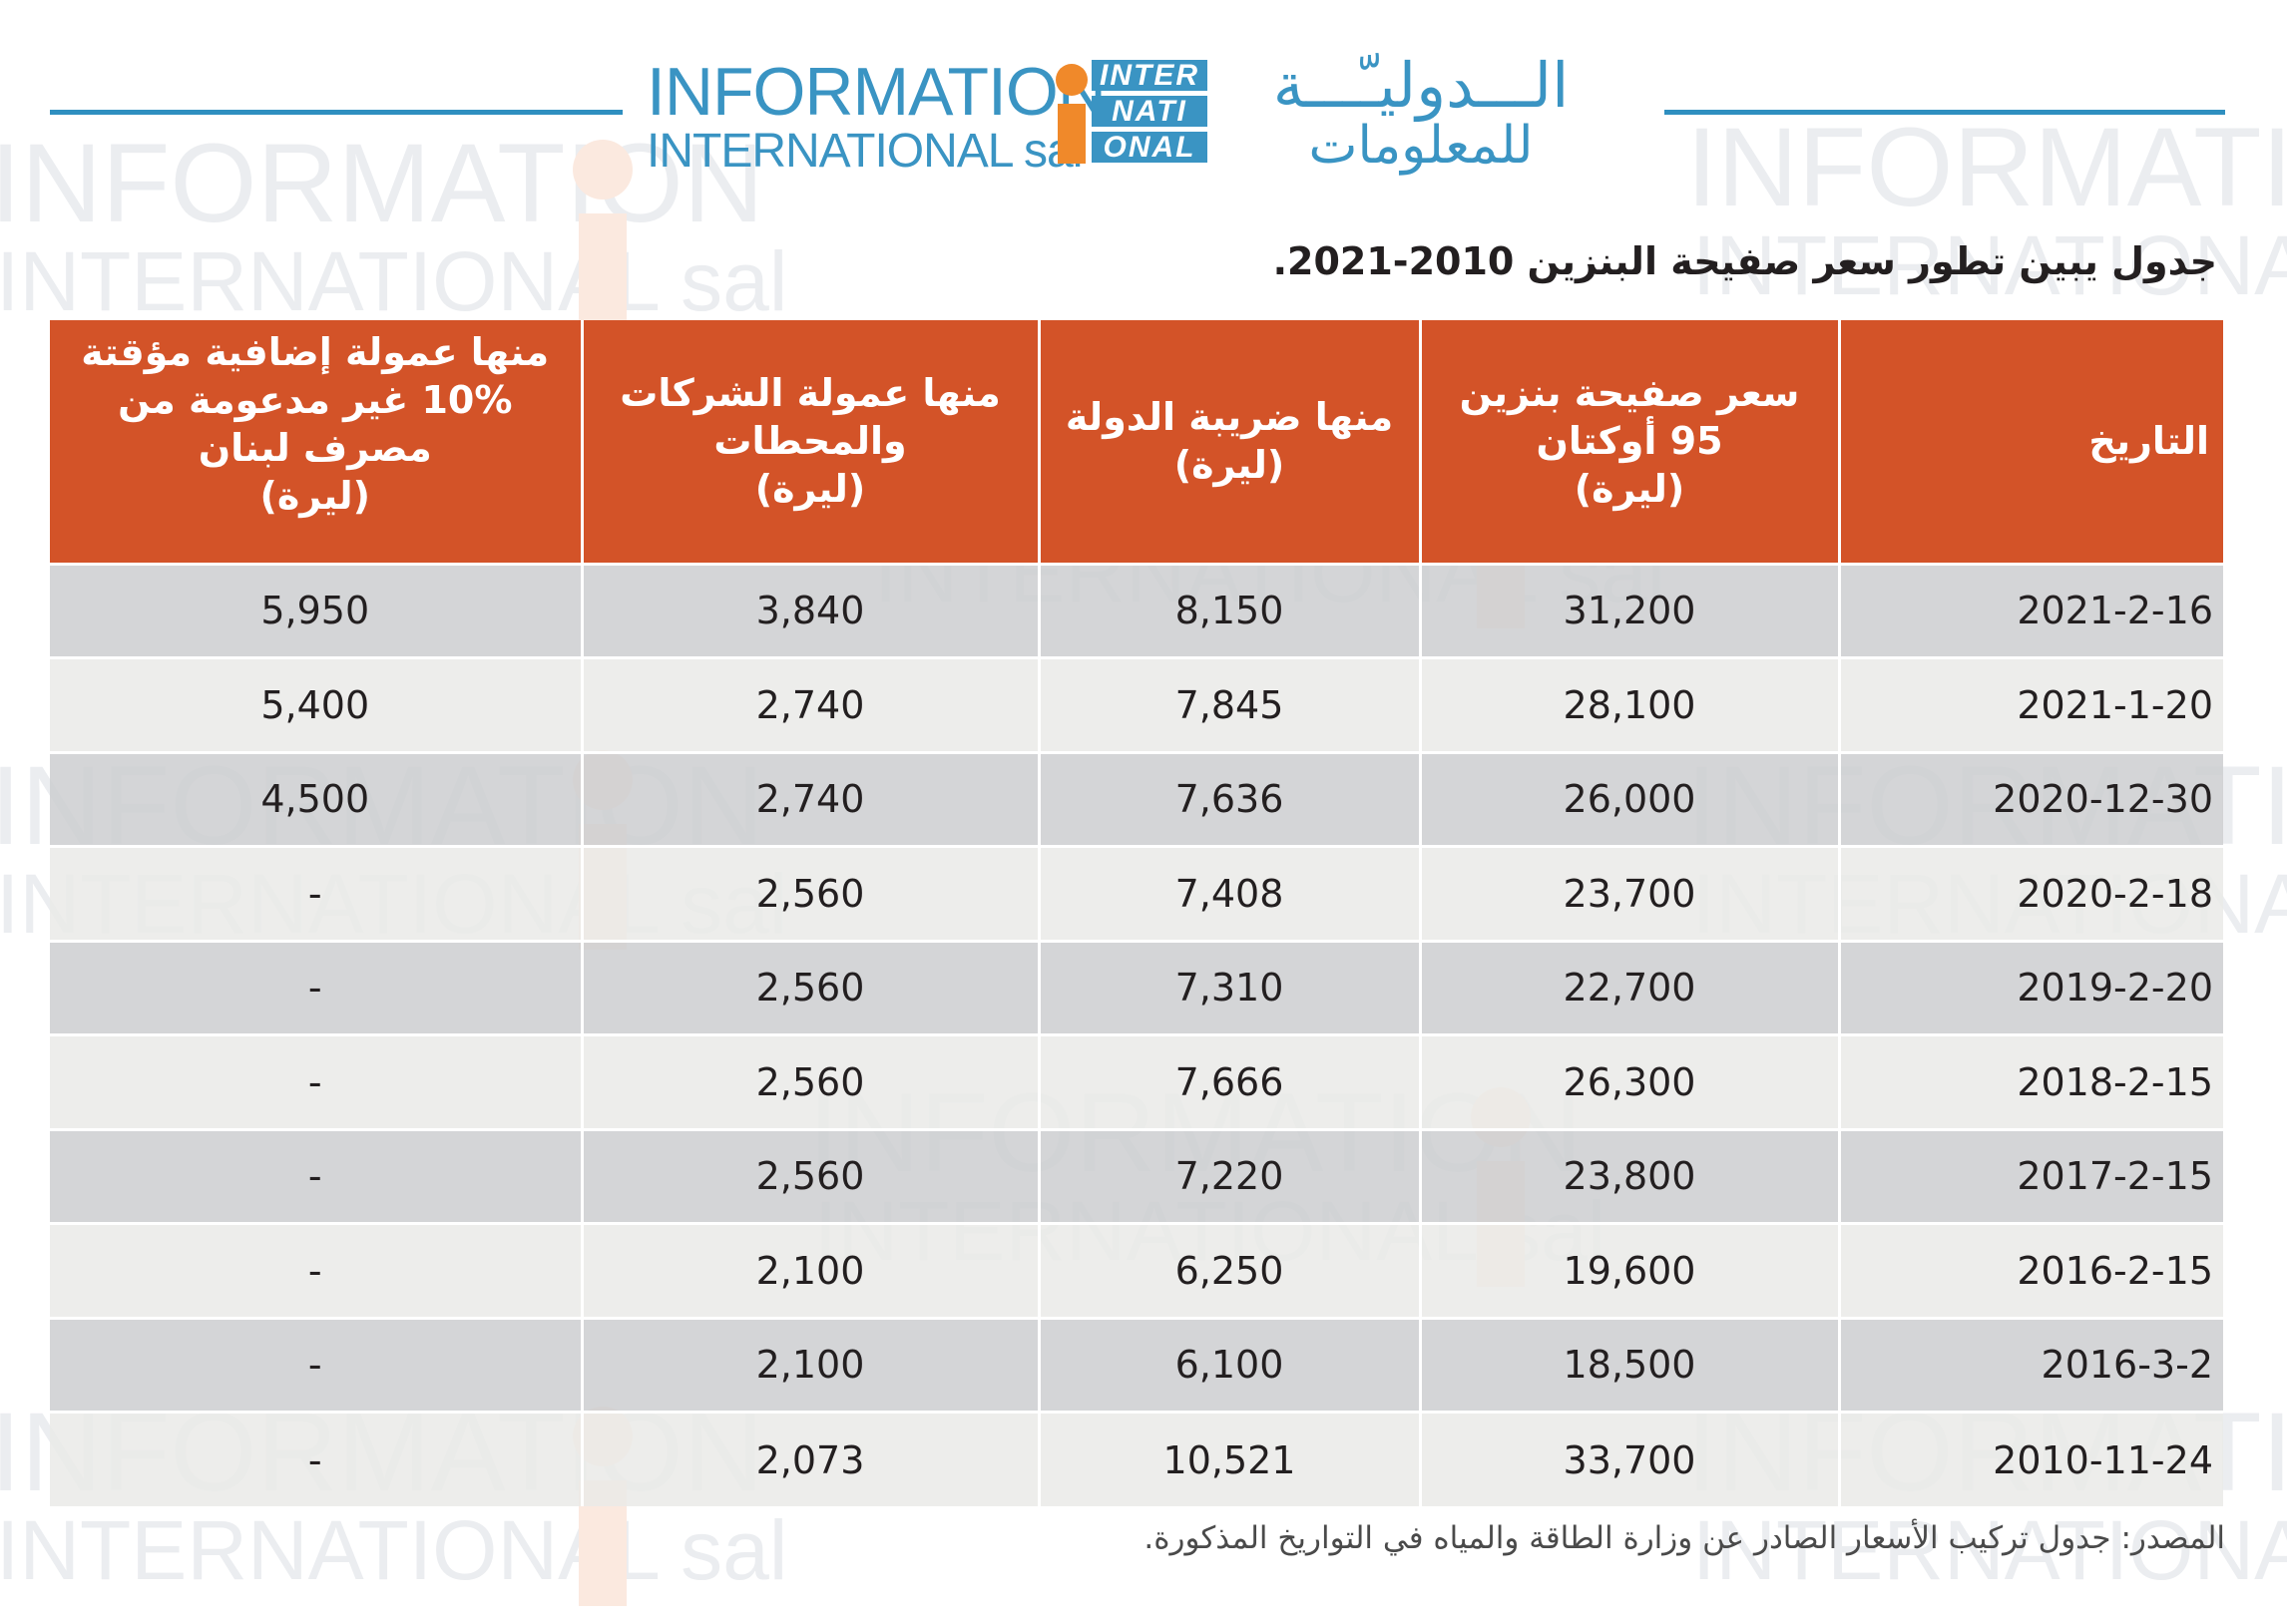 This screenshot has width=2287, height=1624. What do you see at coordinates (1421, 85) in the screenshot?
I see `logo-arabic-line1: الـــدوليـّـــة` at bounding box center [1421, 85].